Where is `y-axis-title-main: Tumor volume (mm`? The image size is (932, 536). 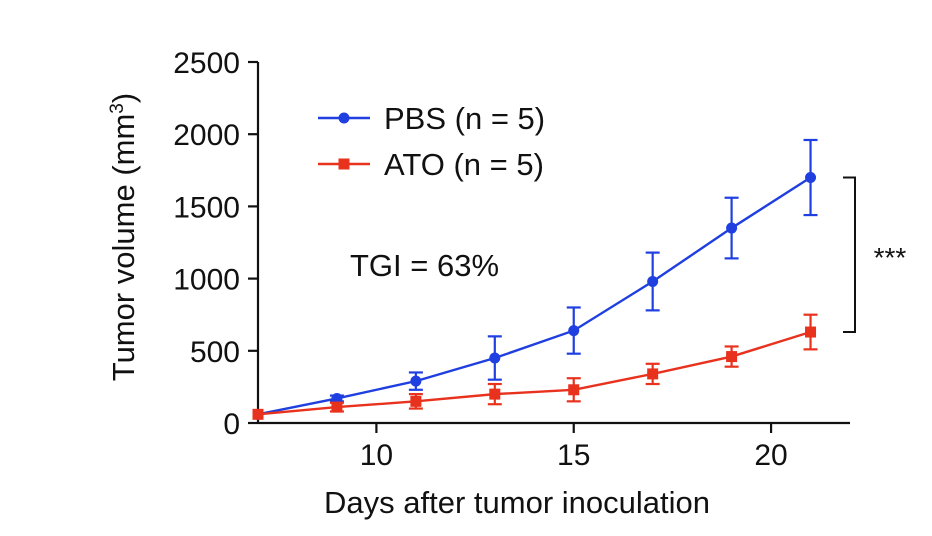
y-axis-title-main: Tumor volume (mm is located at coordinates (123, 248).